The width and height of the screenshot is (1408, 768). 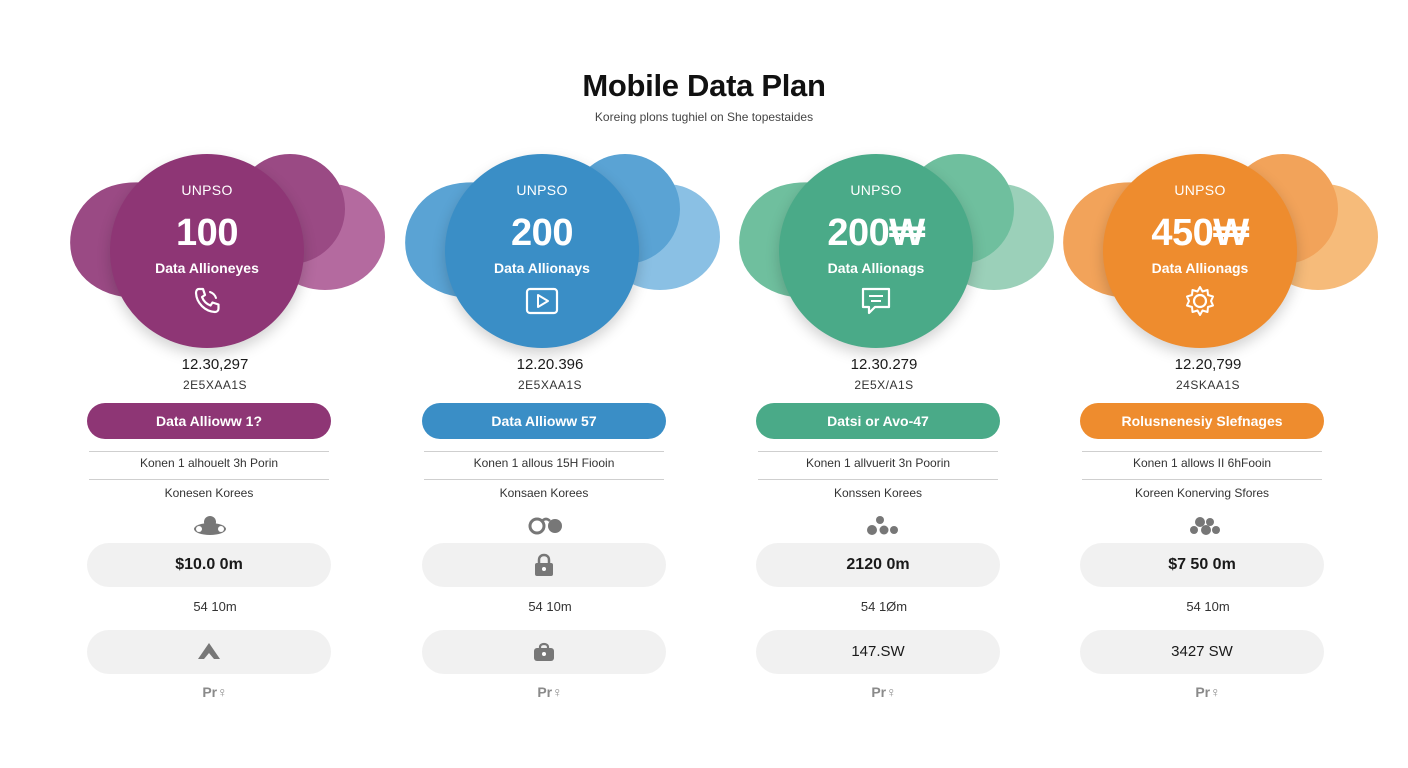 I want to click on plan-art: UNPSO 100 Data Allioneyes, so click(x=232, y=250).